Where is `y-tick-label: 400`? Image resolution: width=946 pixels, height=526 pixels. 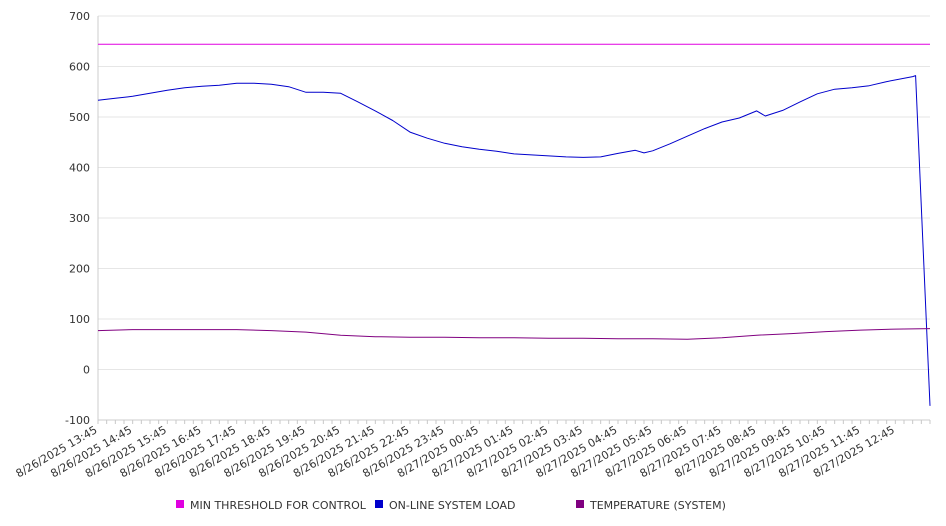
y-tick-label: 400 is located at coordinates (79, 168).